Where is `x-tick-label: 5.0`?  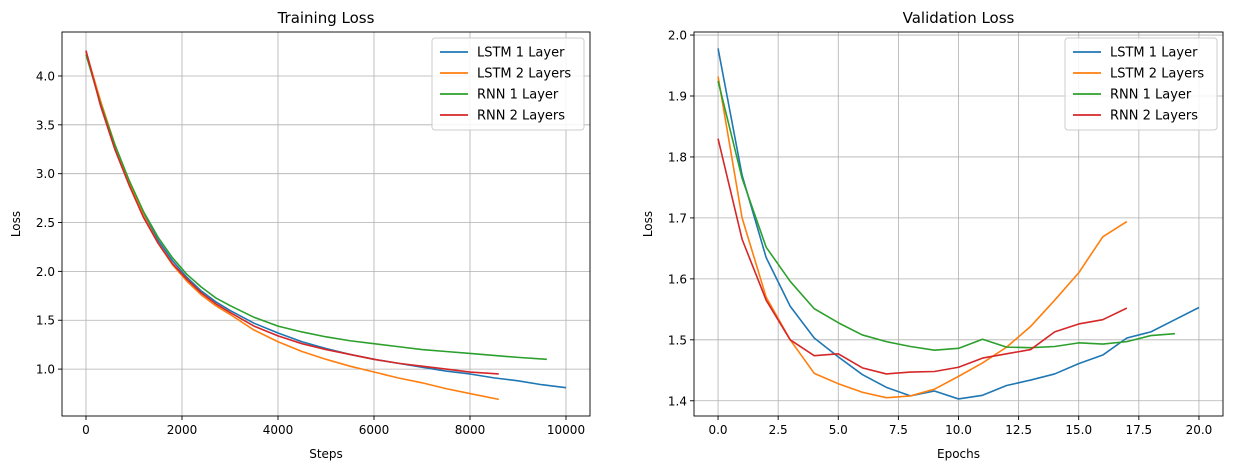
x-tick-label: 5.0 is located at coordinates (838, 430).